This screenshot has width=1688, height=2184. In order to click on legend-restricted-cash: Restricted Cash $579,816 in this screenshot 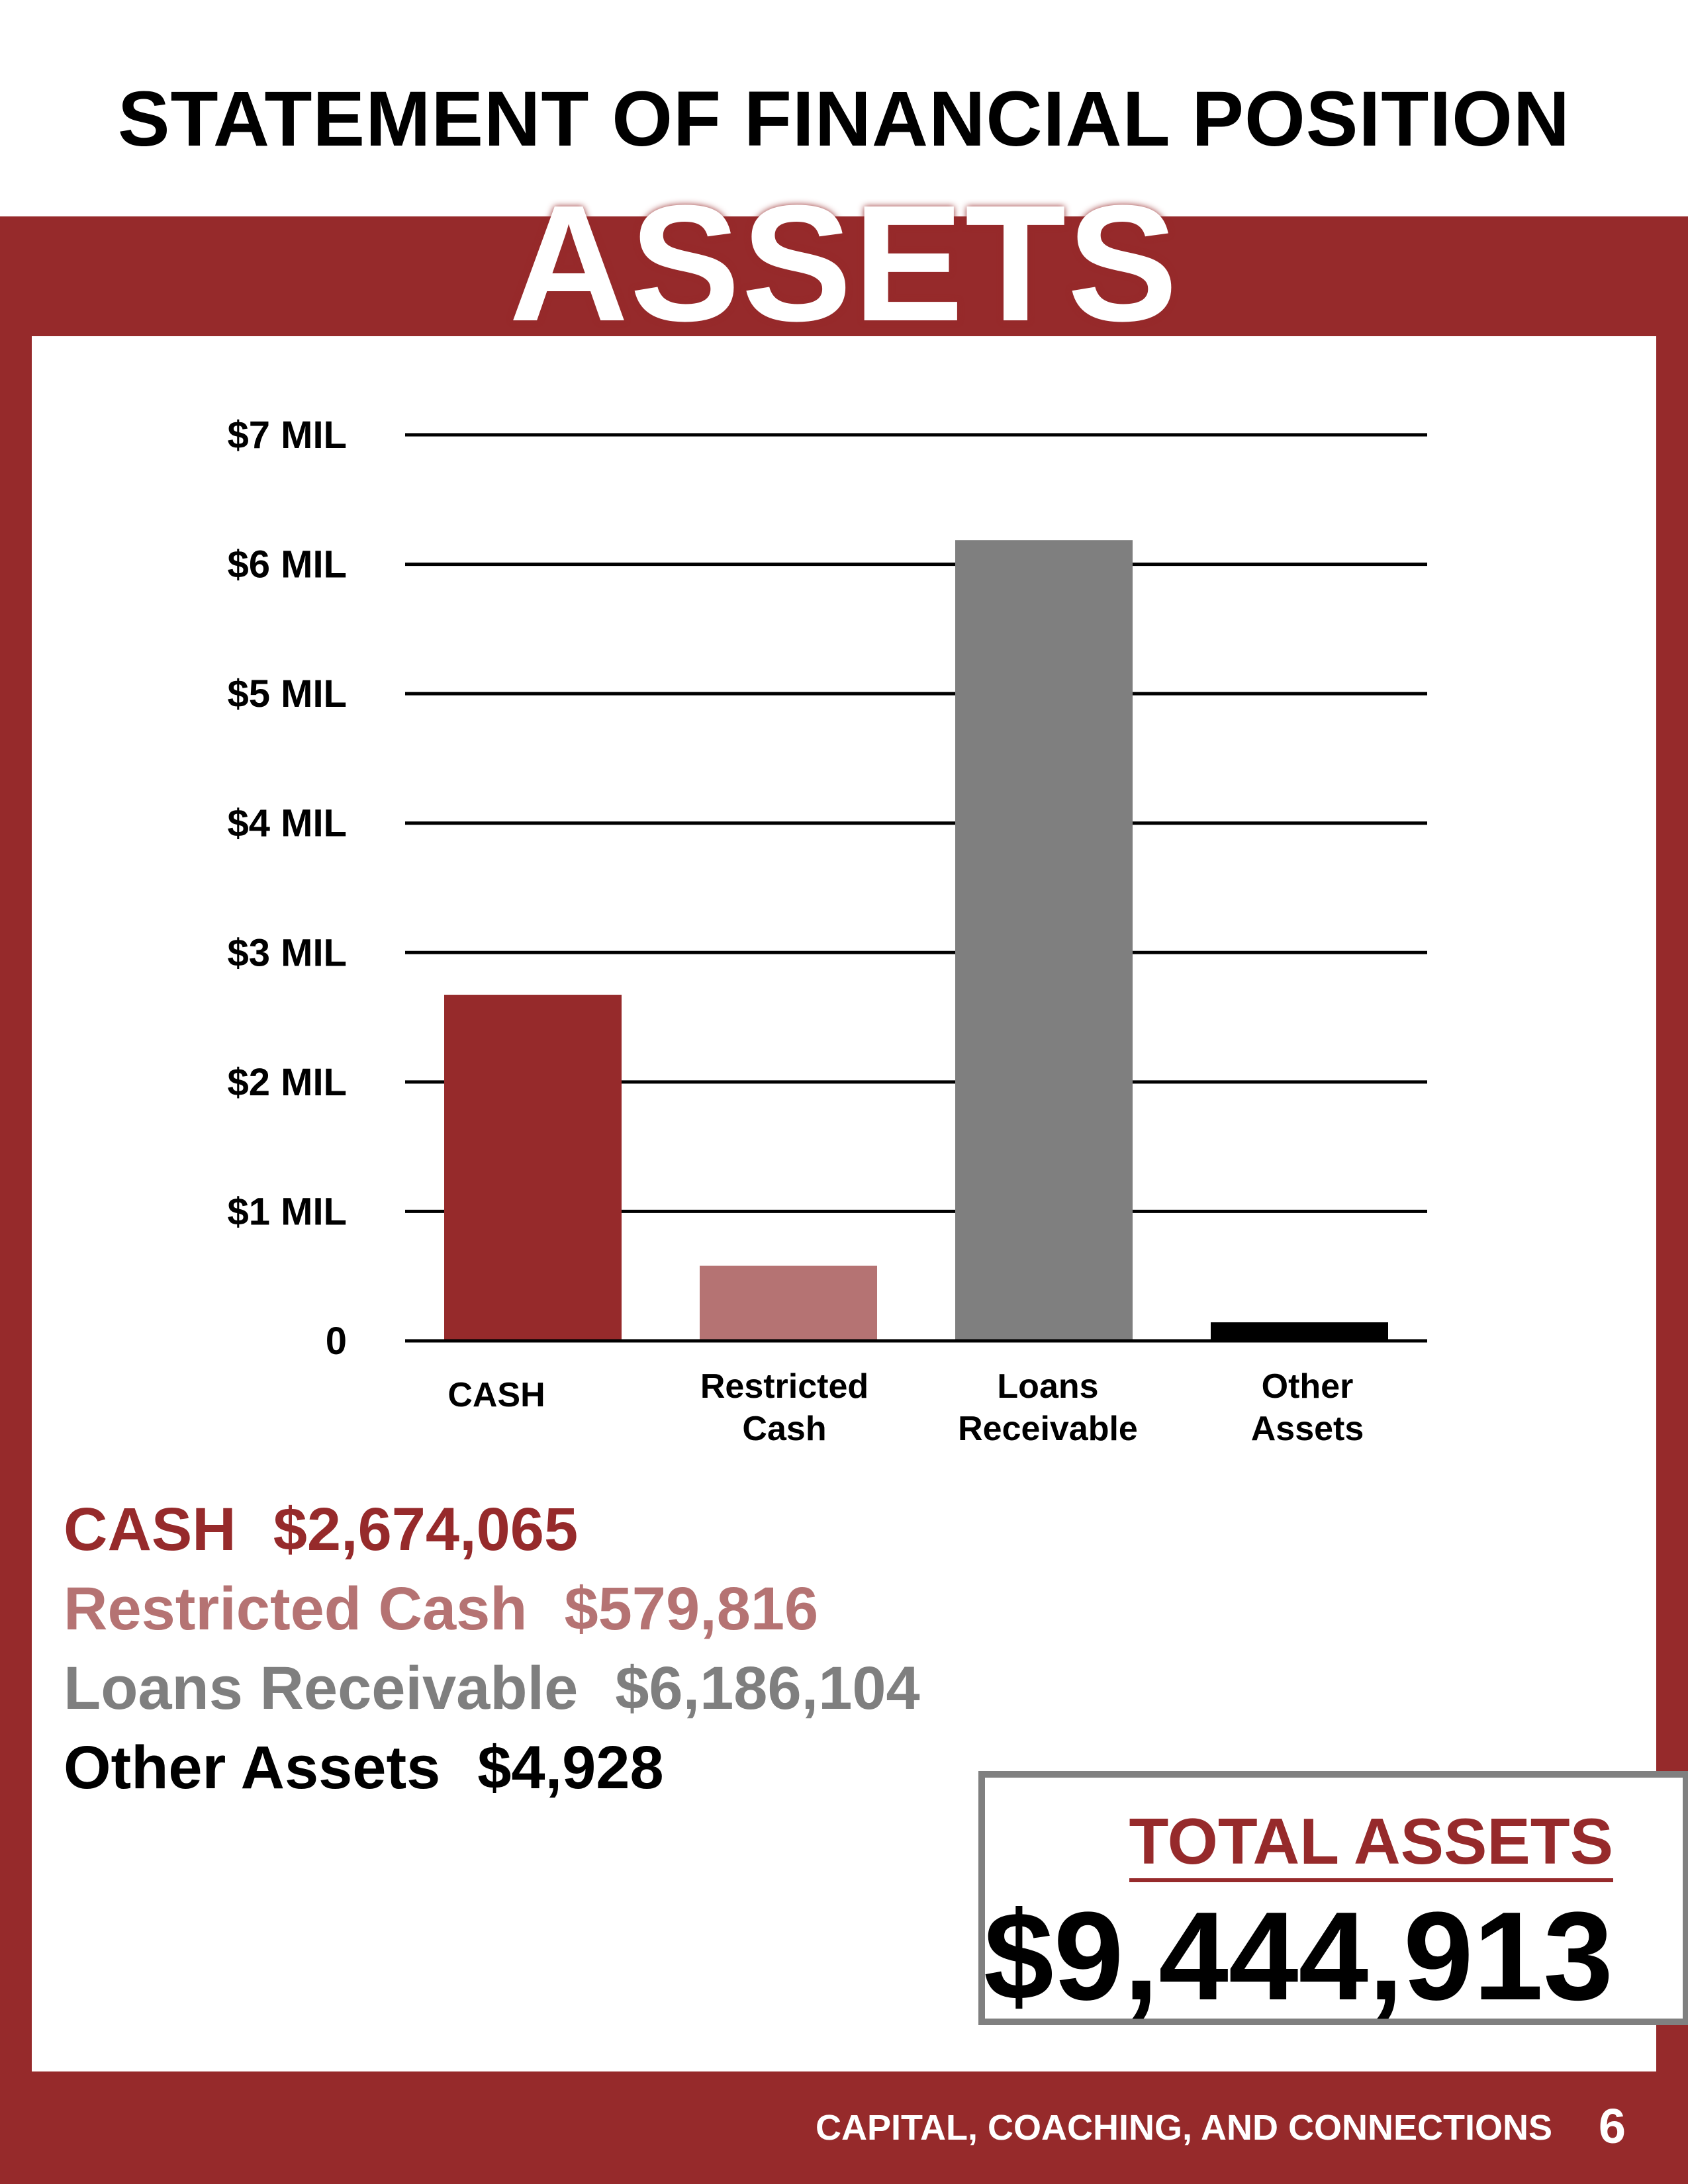, I will do `click(441, 1608)`.